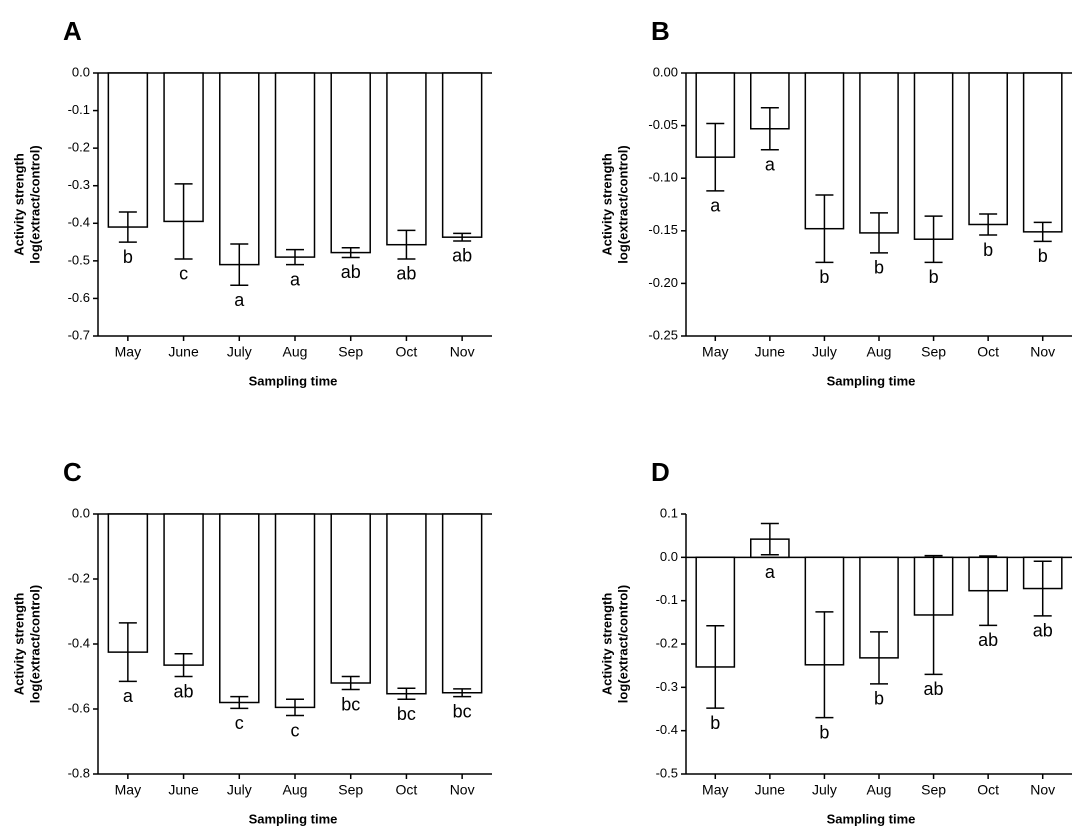  Describe the element at coordinates (79, 772) in the screenshot. I see `y-tick-label: -0.8` at that location.